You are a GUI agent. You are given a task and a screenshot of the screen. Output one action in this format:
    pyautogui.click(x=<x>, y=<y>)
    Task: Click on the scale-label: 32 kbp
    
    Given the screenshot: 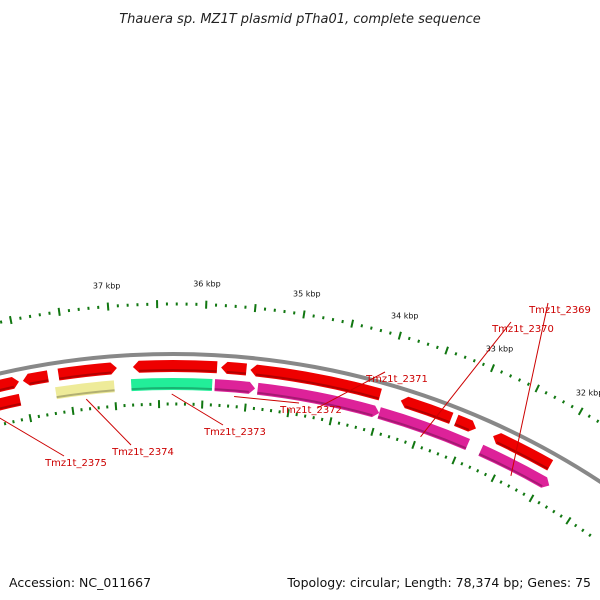 What is the action you would take?
    pyautogui.click(x=588, y=393)
    